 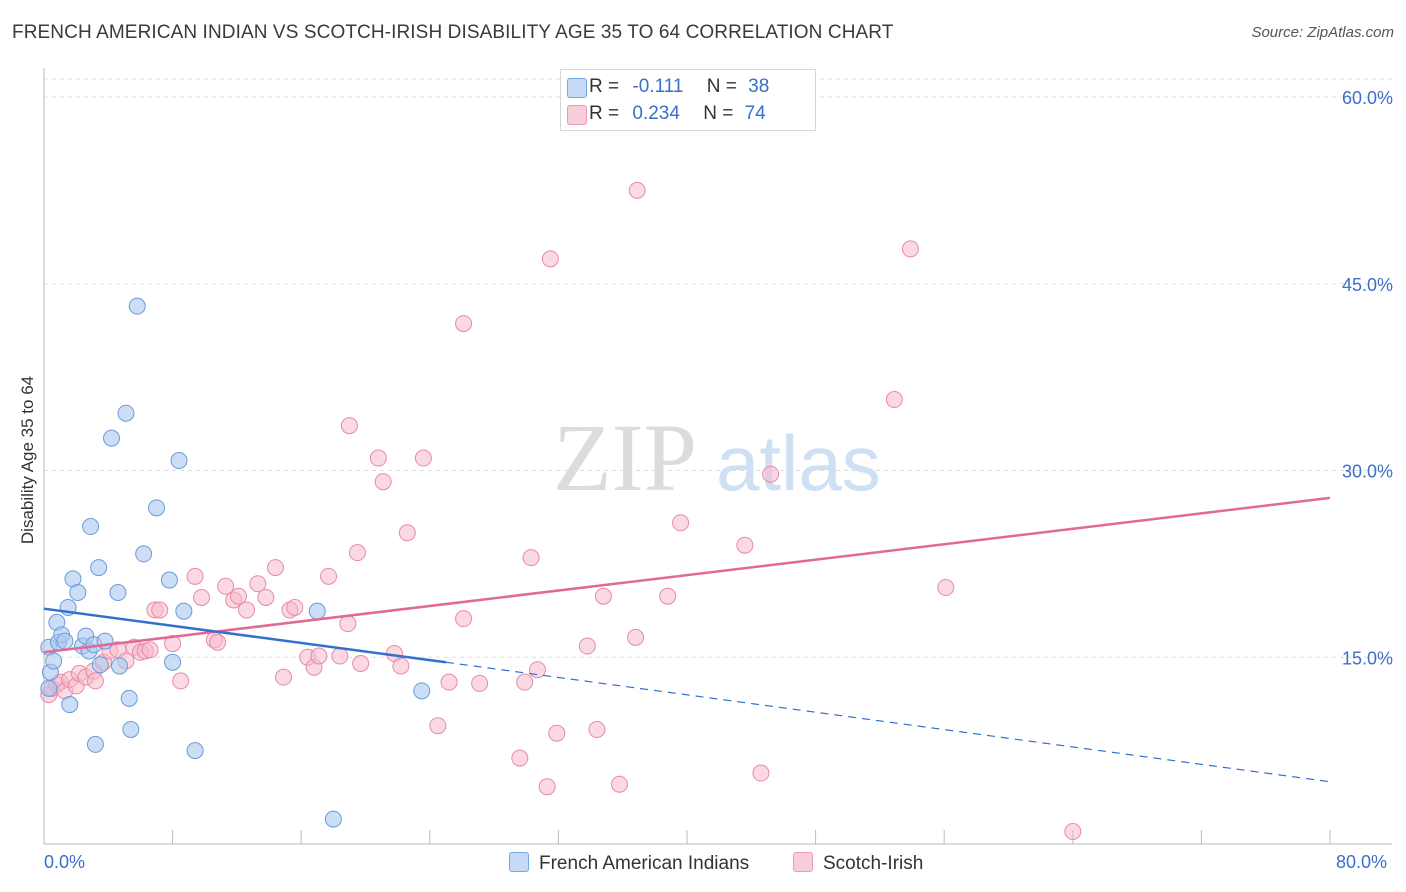 What do you see at coordinates (666, 114) in the screenshot?
I see `legend-row-scotch-irish: R = 0.234 N = 74` at bounding box center [666, 114].